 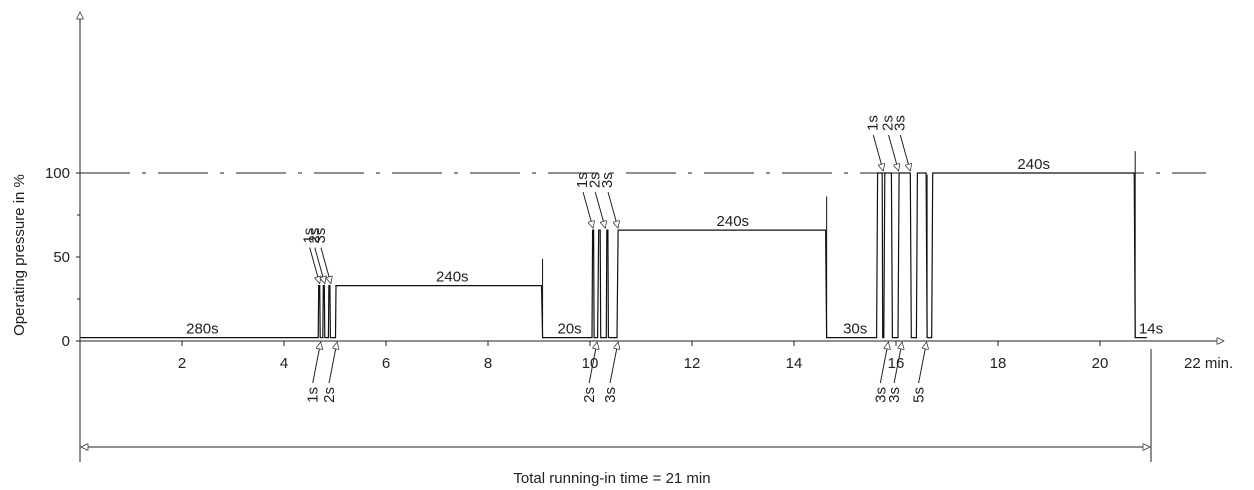 What do you see at coordinates (57, 173) in the screenshot?
I see `y-tick-label: 100` at bounding box center [57, 173].